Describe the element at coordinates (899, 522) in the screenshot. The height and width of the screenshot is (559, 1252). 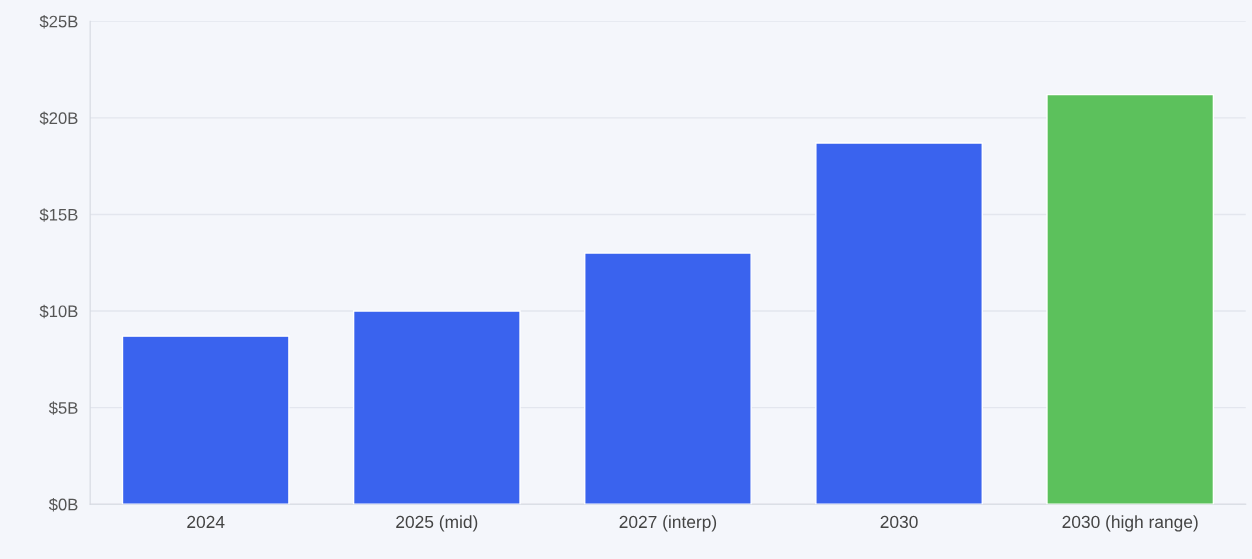
I see `x-tick-label: 2030` at that location.